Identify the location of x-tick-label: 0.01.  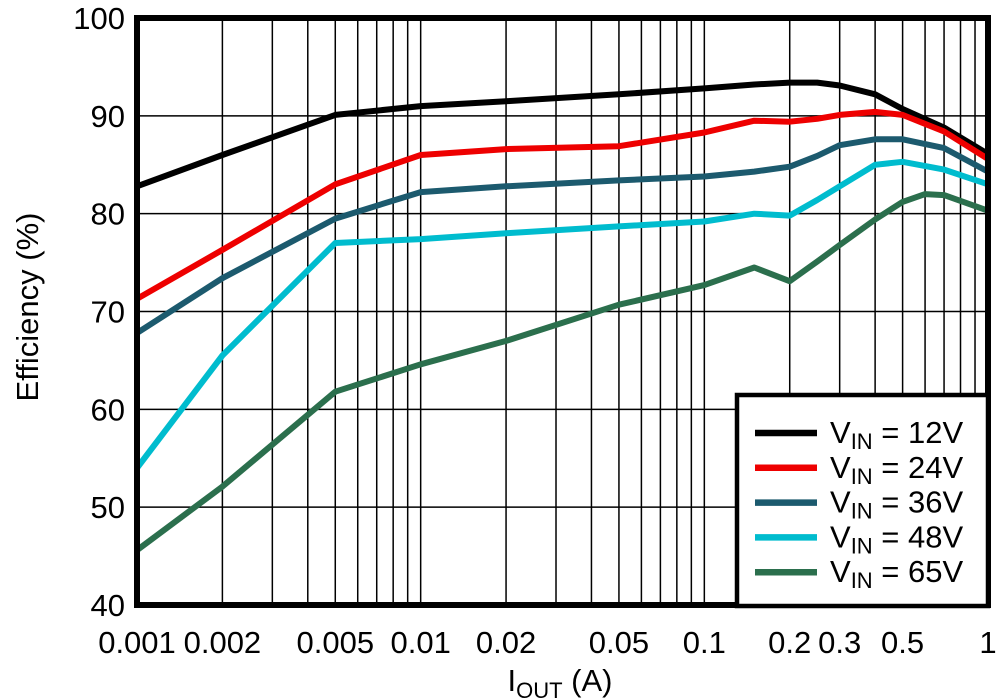
(420, 642).